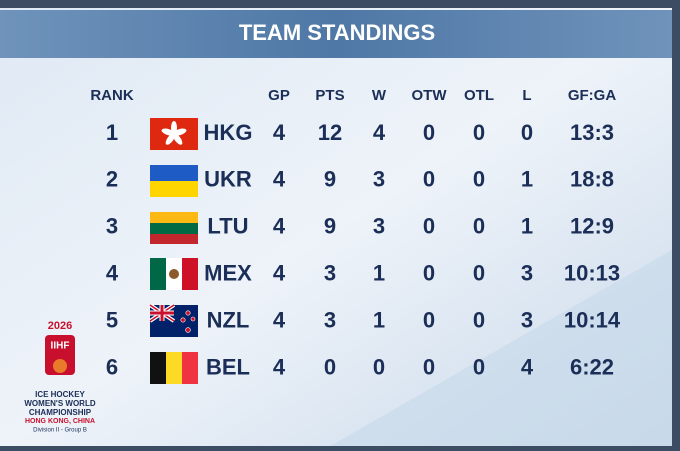 The image size is (680, 451). Describe the element at coordinates (526, 95) in the screenshot. I see `column-header: L` at that location.